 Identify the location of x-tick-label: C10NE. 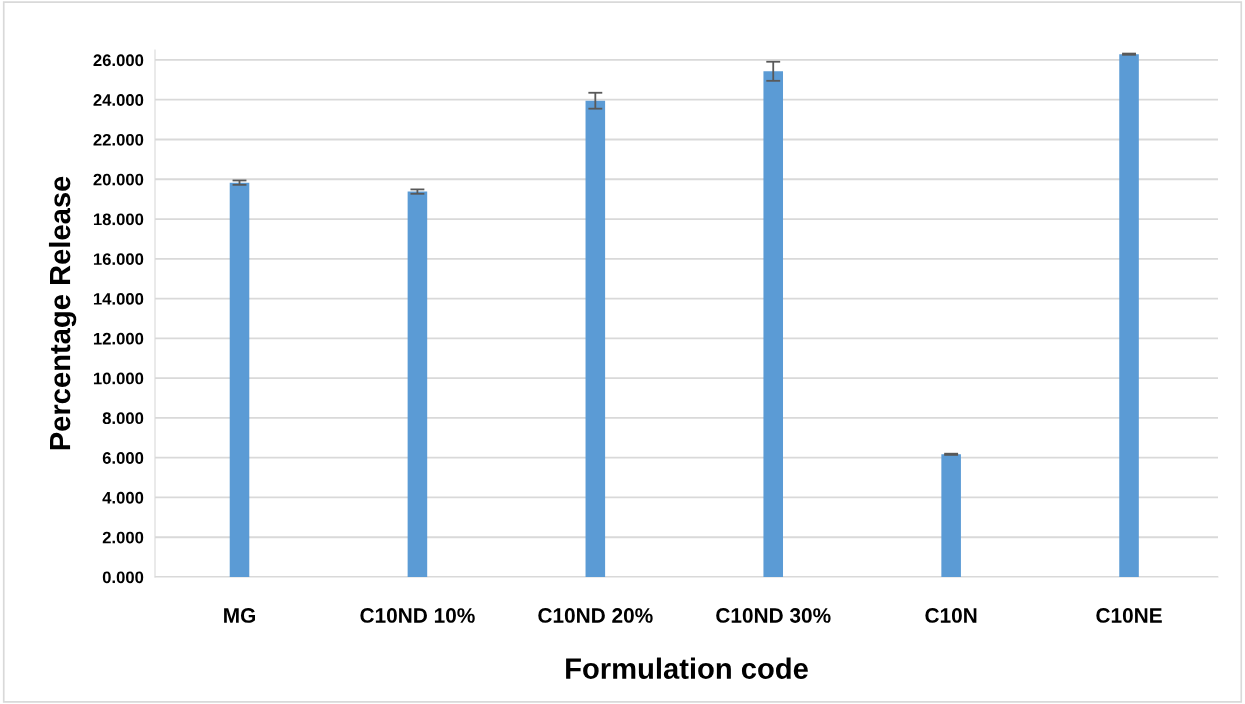
(1129, 615).